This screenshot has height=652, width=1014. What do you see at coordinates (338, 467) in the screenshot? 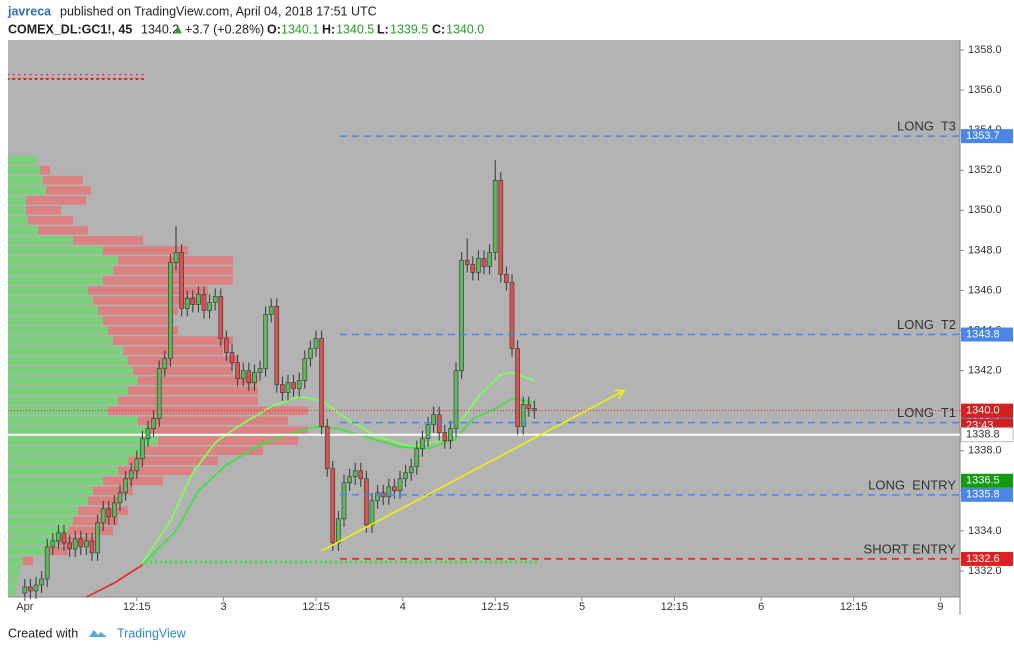
I see `moving-average` at bounding box center [338, 467].